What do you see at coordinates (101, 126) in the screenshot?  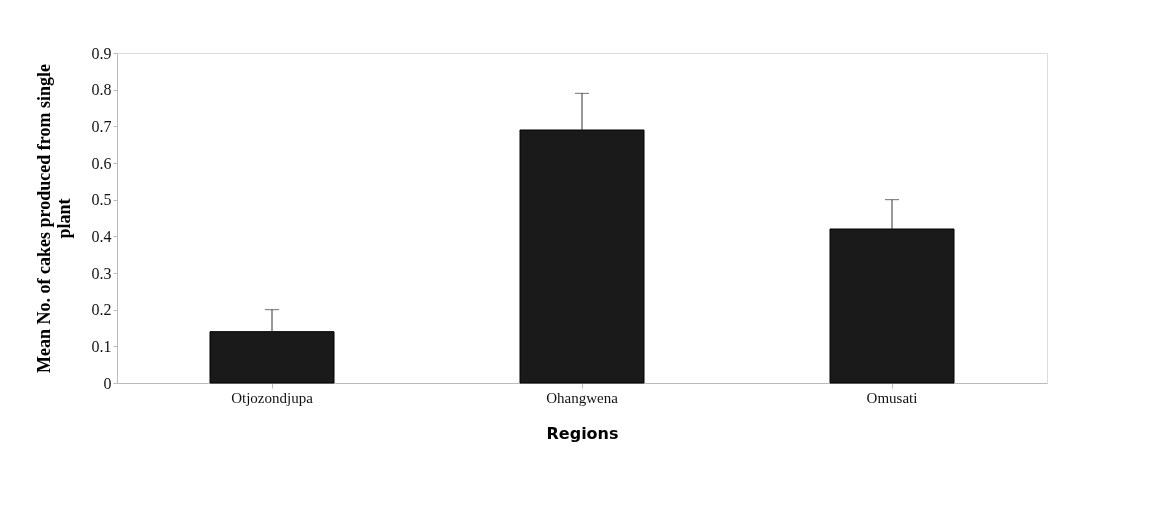 I see `y-tick-label: 0.7` at bounding box center [101, 126].